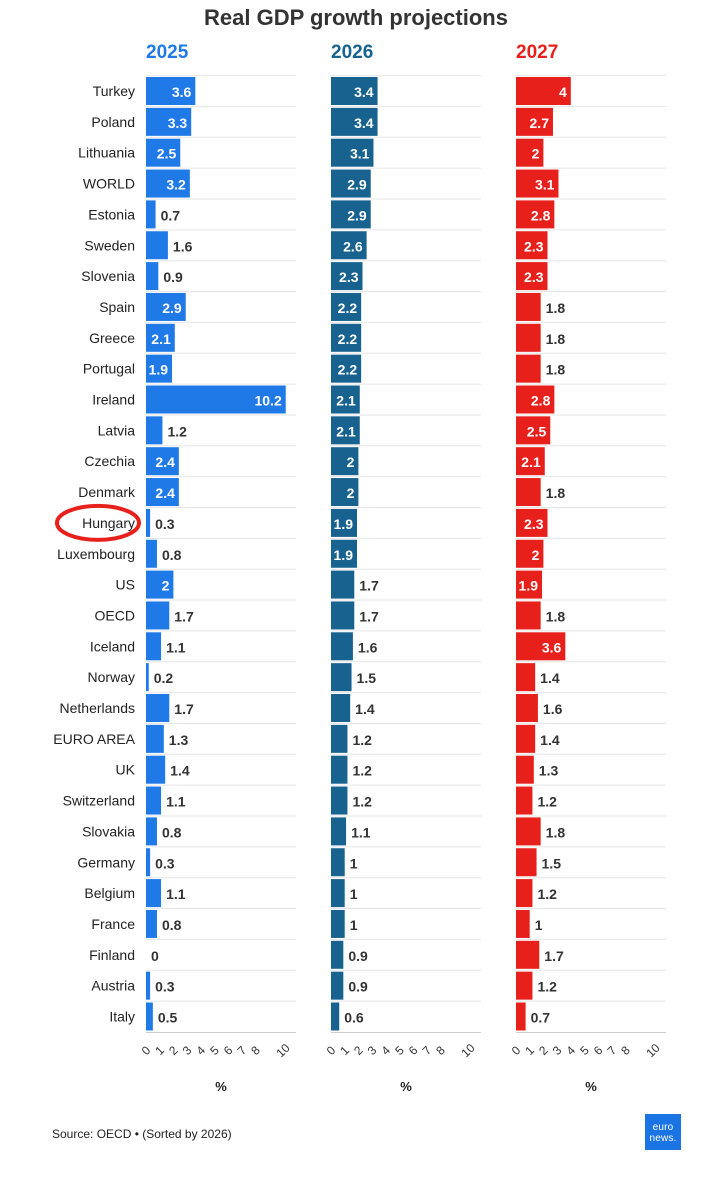 The width and height of the screenshot is (712, 1190). What do you see at coordinates (177, 431) in the screenshot?
I see `data-label-2025: 1.2` at bounding box center [177, 431].